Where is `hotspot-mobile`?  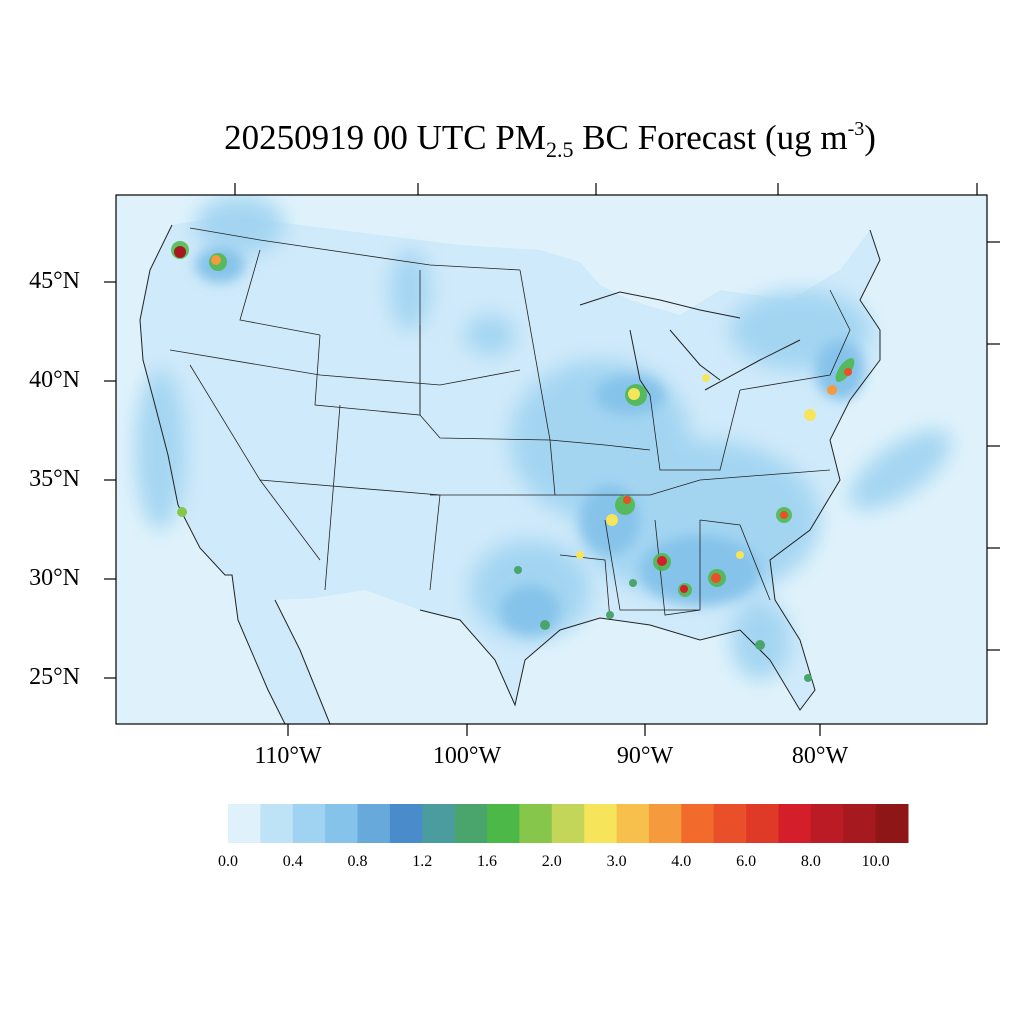 hotspot-mobile is located at coordinates (684, 589).